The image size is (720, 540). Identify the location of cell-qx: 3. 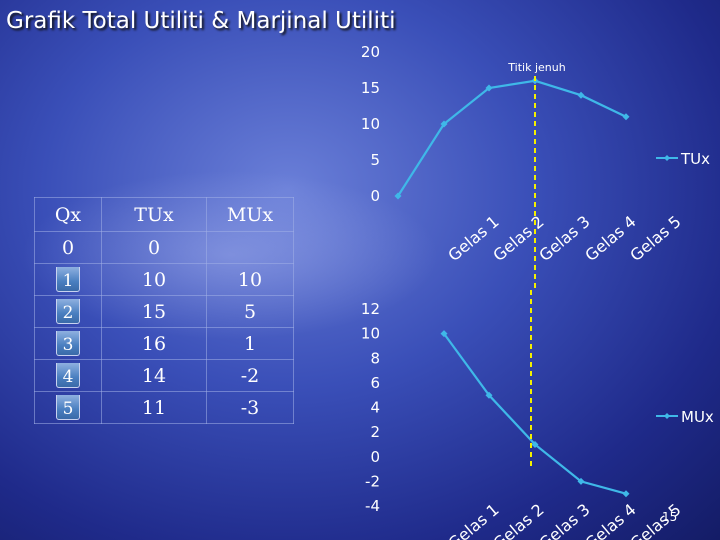
(68, 343).